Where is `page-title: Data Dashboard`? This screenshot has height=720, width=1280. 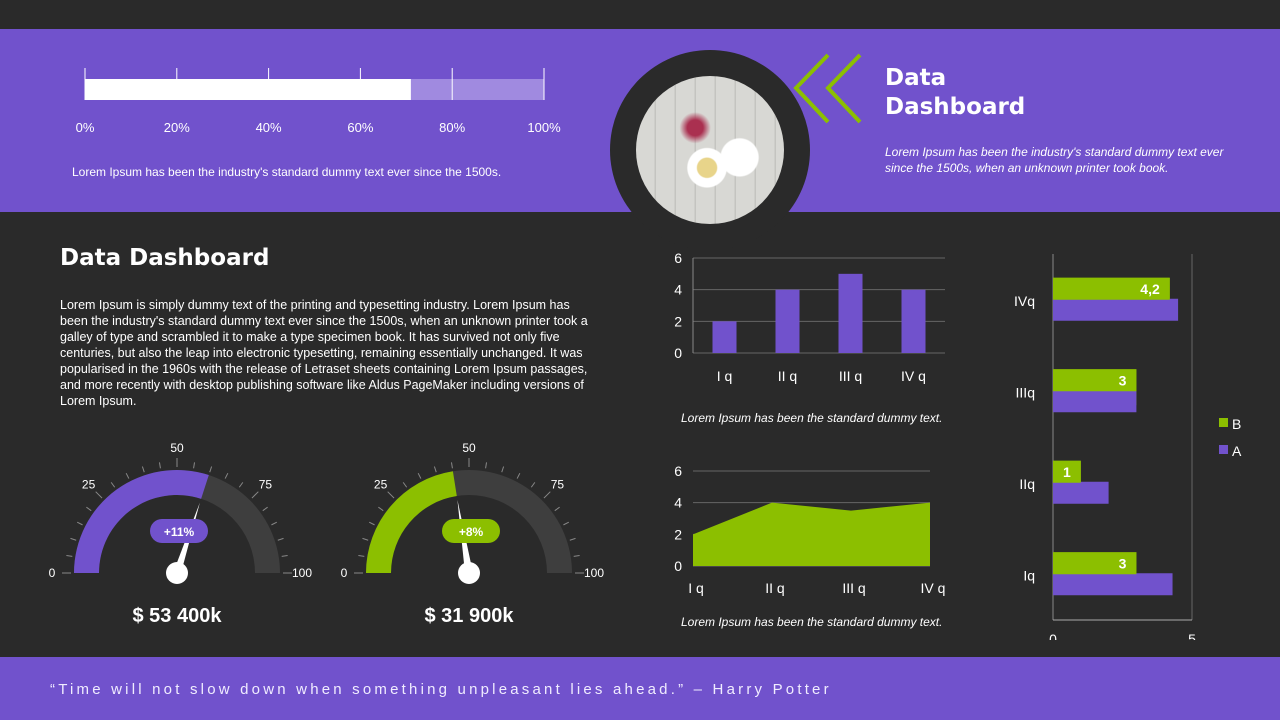
page-title: Data Dashboard is located at coordinates (165, 258).